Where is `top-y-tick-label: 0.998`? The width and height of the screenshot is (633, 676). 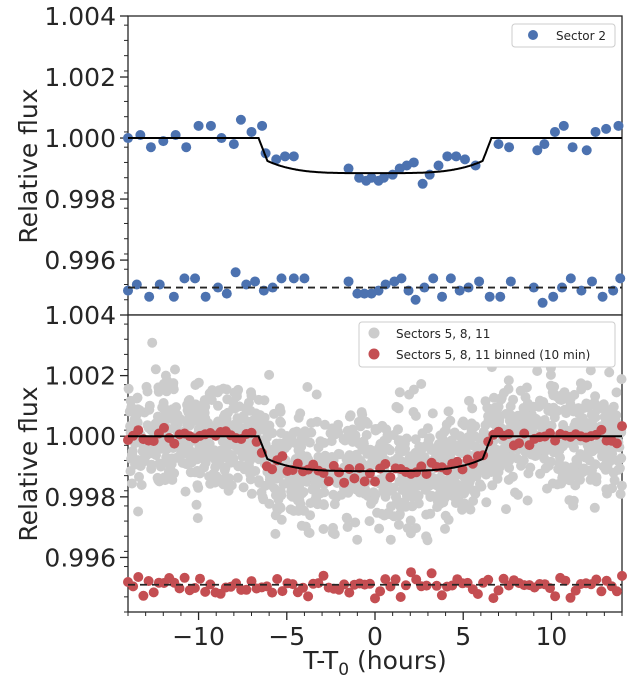
top-y-tick-label: 0.998 is located at coordinates (80, 199).